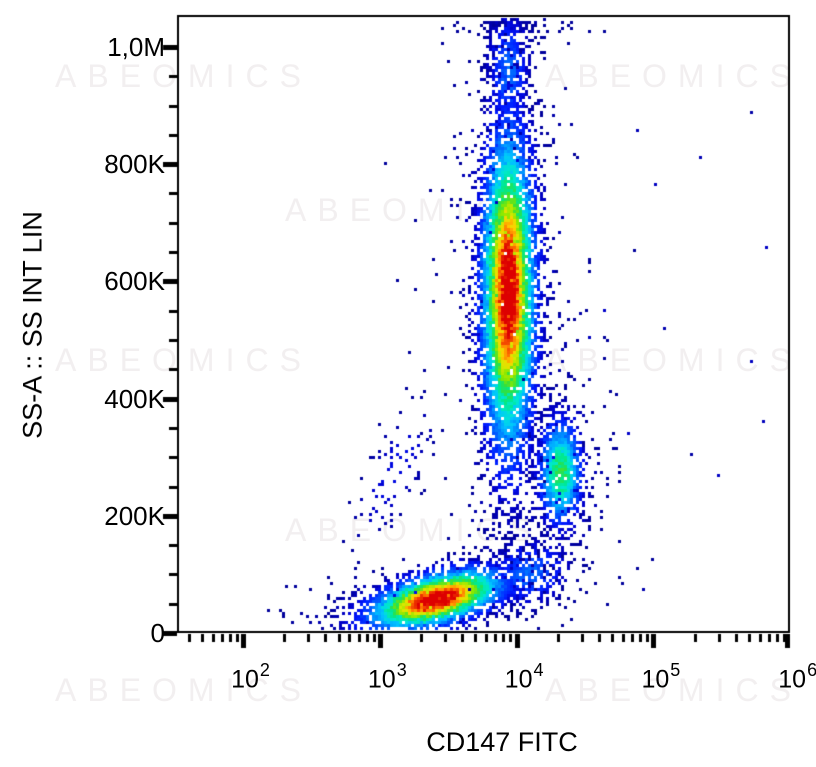 The width and height of the screenshot is (816, 767). Describe the element at coordinates (134, 515) in the screenshot. I see `y-tick-label: 200K` at that location.